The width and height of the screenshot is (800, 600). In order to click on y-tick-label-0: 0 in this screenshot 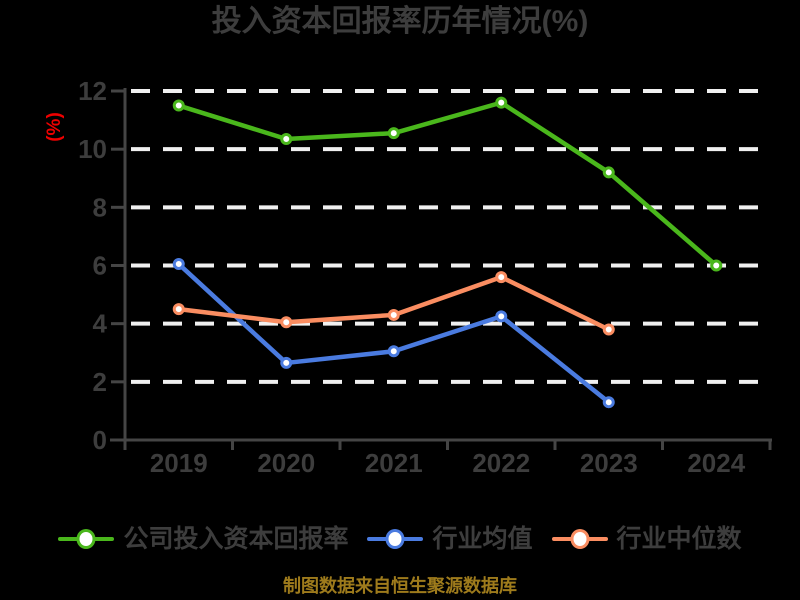, I will do `click(100, 440)`.